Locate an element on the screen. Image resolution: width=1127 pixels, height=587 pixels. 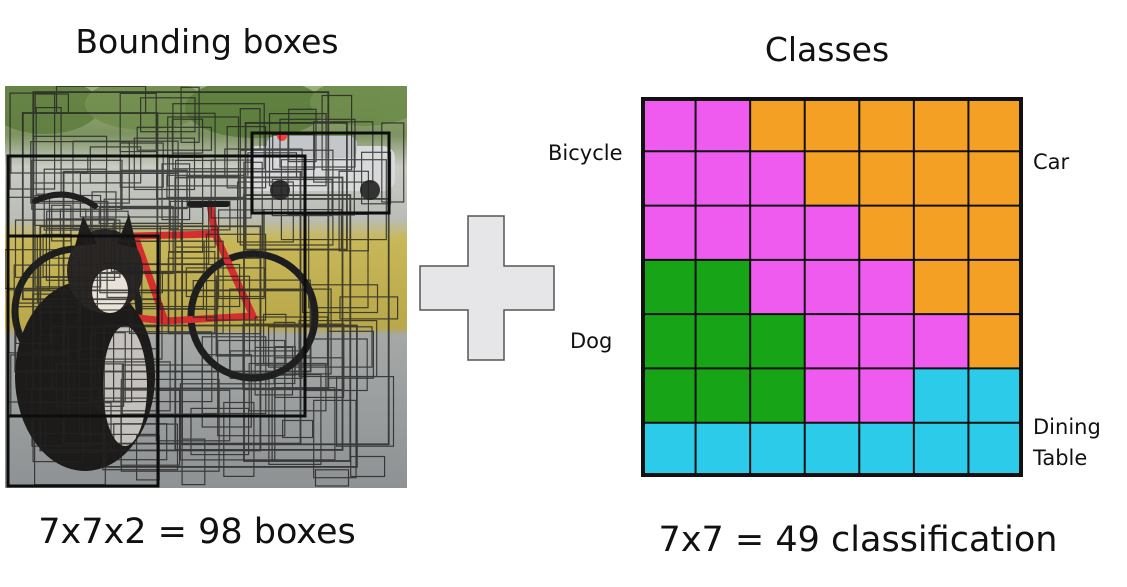
bounding-boxes-title: Bounding boxes is located at coordinates (207, 41).